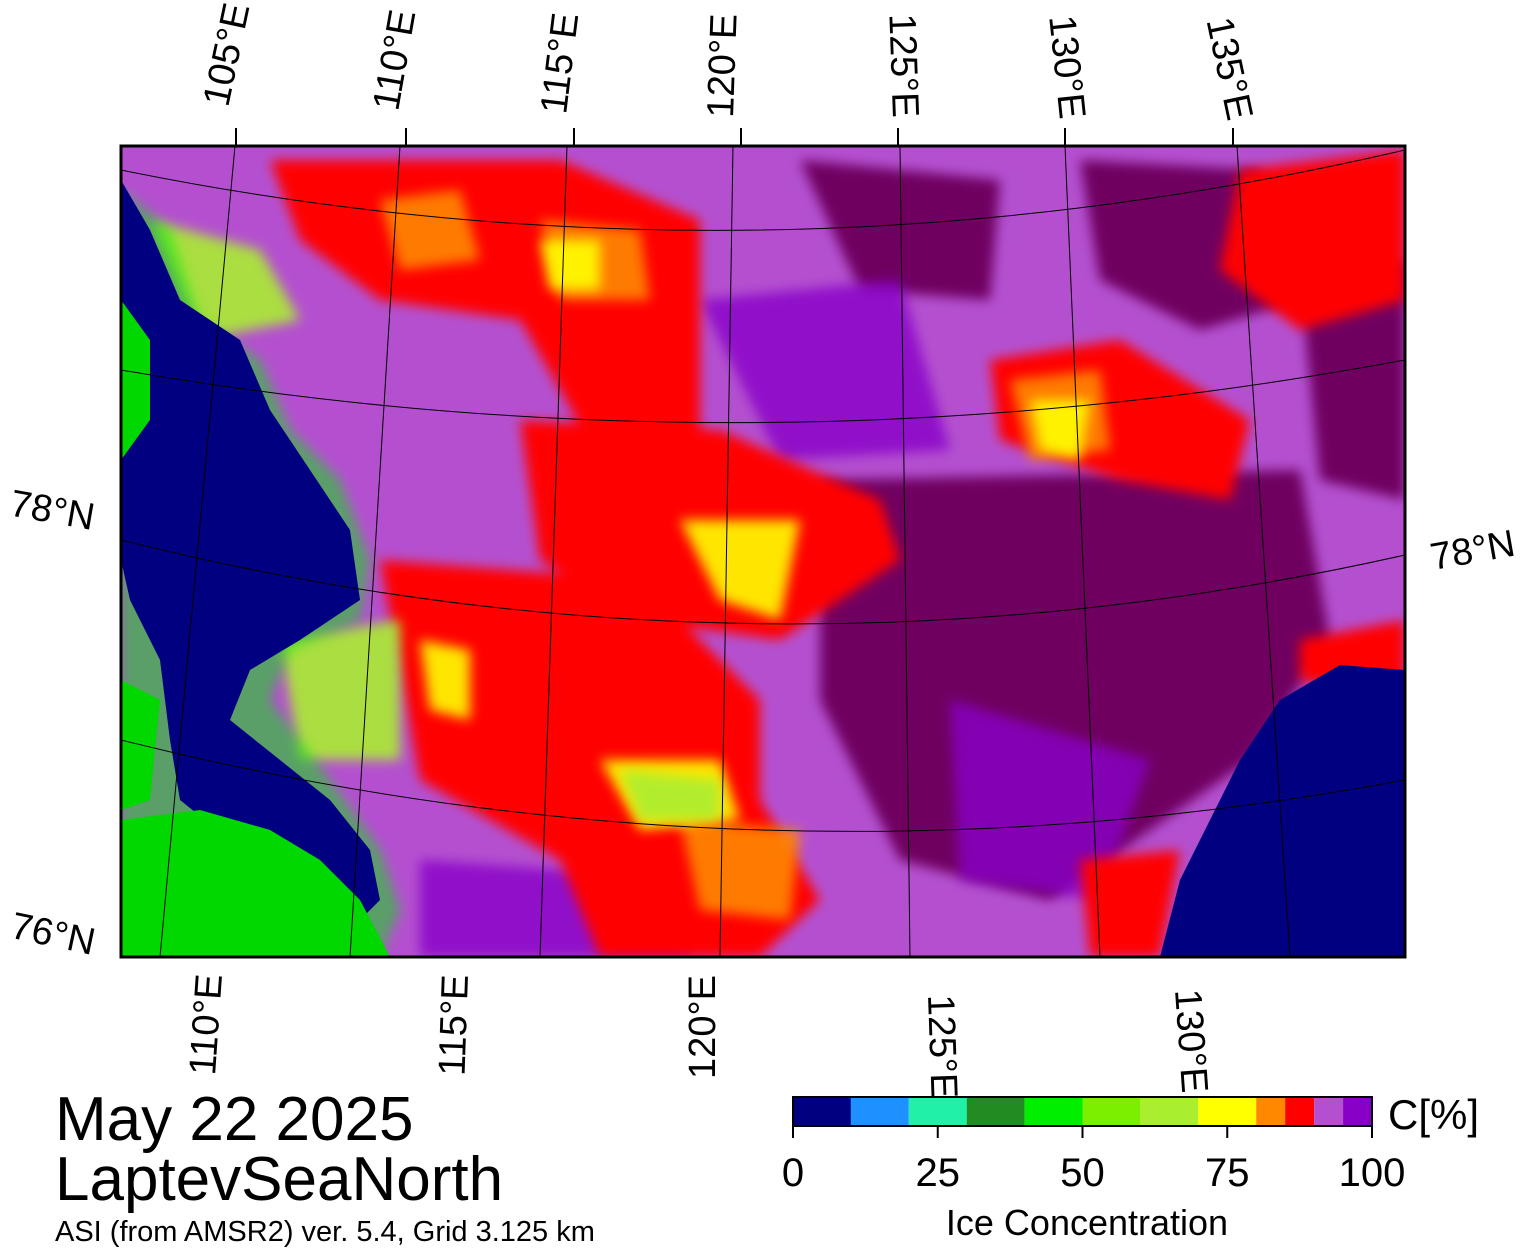 The width and height of the screenshot is (1528, 1250). What do you see at coordinates (793, 1173) in the screenshot?
I see `colorbar-tick-label: 0` at bounding box center [793, 1173].